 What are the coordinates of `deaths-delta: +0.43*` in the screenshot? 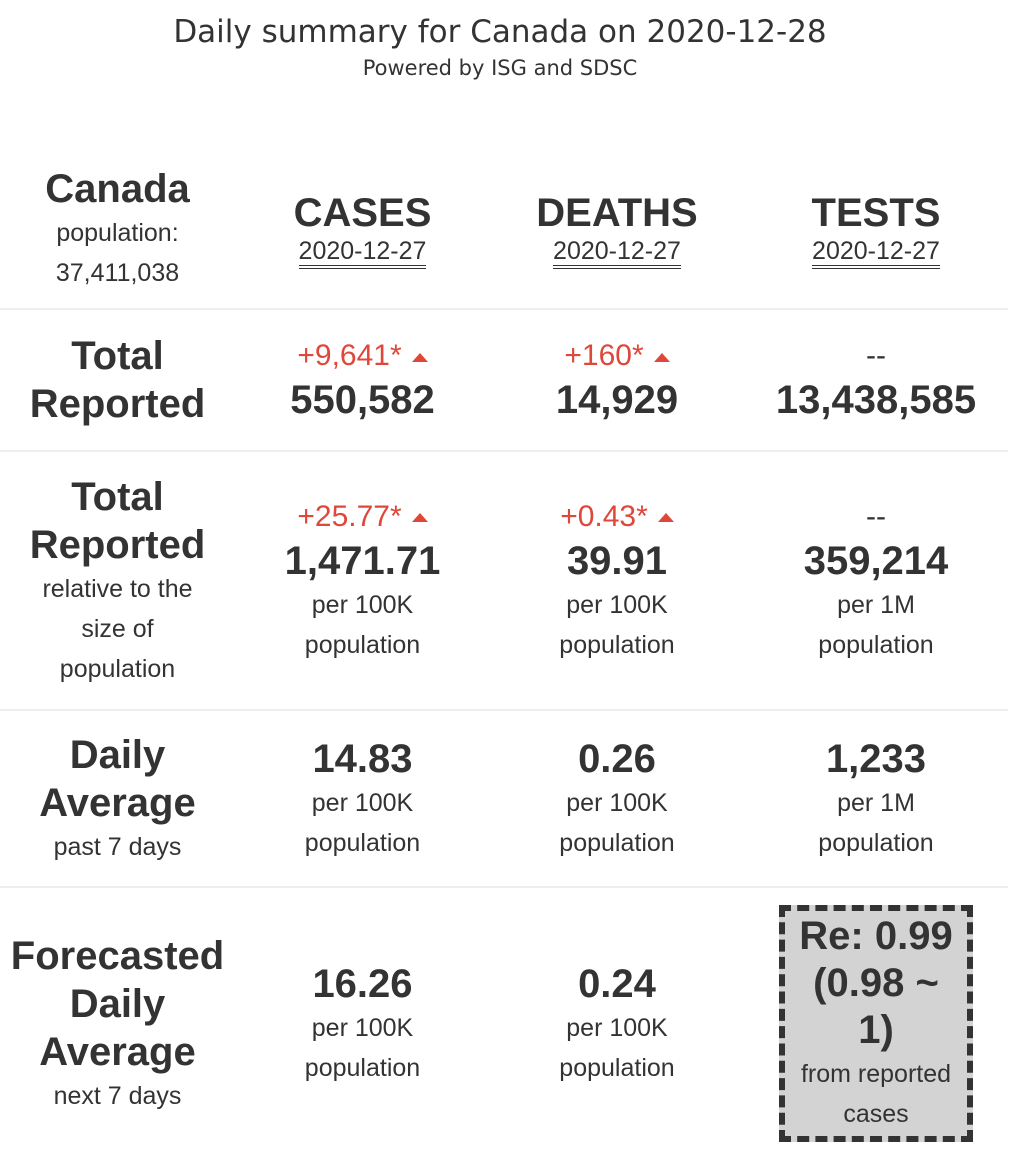 It's located at (617, 517).